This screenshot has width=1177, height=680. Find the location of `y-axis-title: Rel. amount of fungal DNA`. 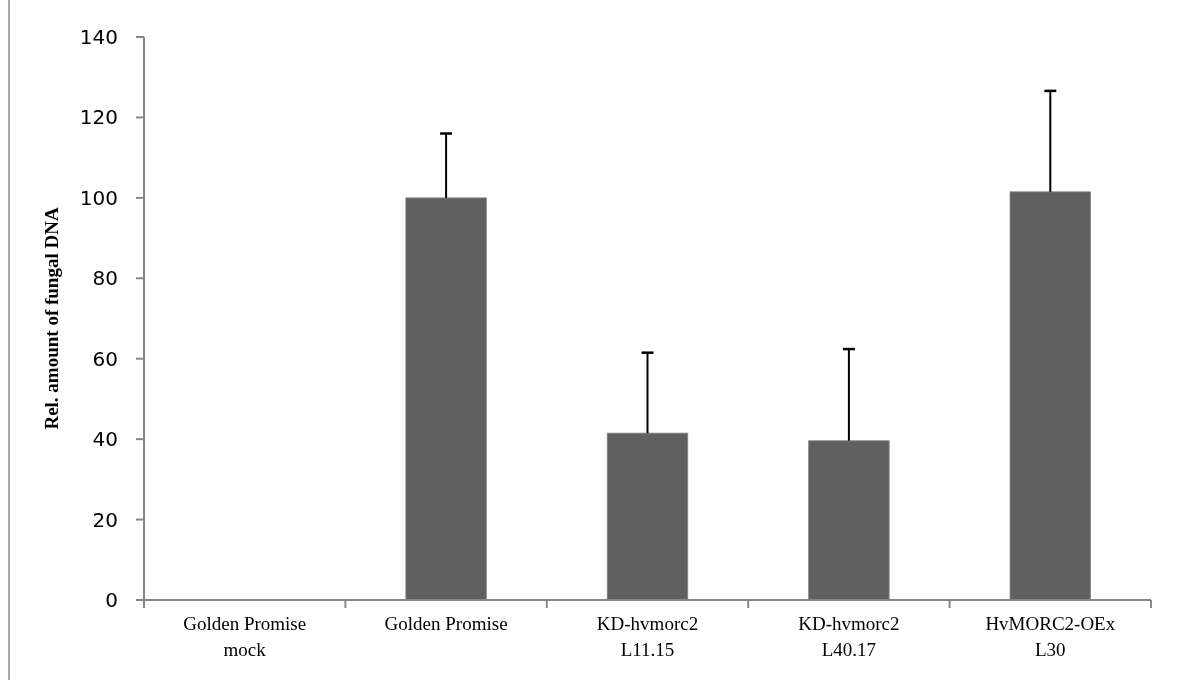

y-axis-title: Rel. amount of fungal DNA is located at coordinates (51, 318).